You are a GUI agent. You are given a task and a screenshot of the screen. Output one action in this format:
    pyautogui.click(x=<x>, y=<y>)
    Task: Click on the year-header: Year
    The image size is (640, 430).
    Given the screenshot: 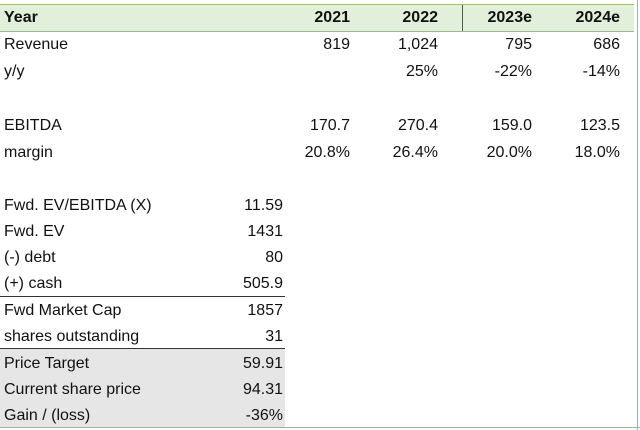 What is the action you would take?
    pyautogui.click(x=21, y=17)
    